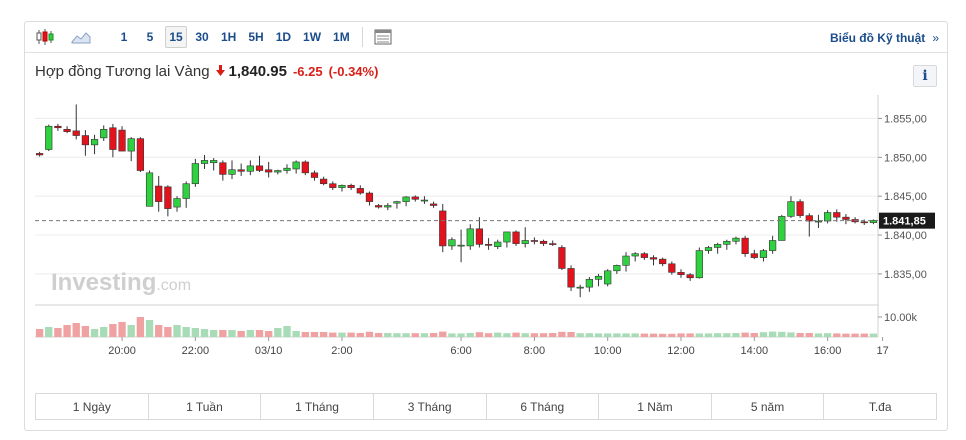 The height and width of the screenshot is (440, 966). Describe the element at coordinates (880, 406) in the screenshot. I see `range-button: T.đa` at that location.